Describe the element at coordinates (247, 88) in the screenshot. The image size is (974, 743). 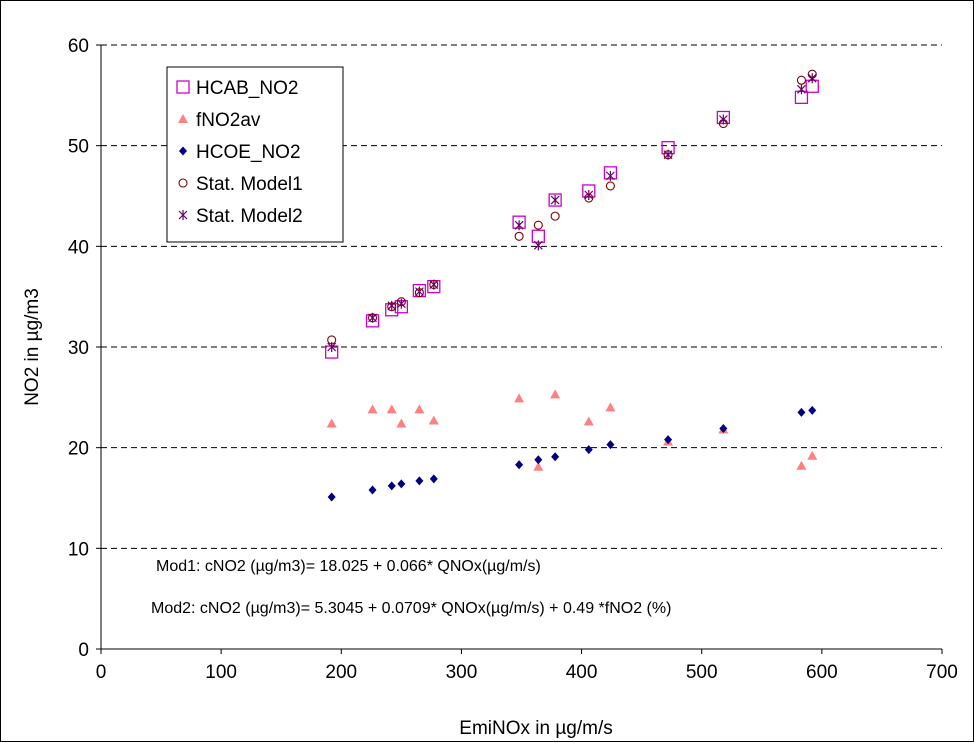
I see `legend-label-hcab-no2: HCAB_NO2` at that location.